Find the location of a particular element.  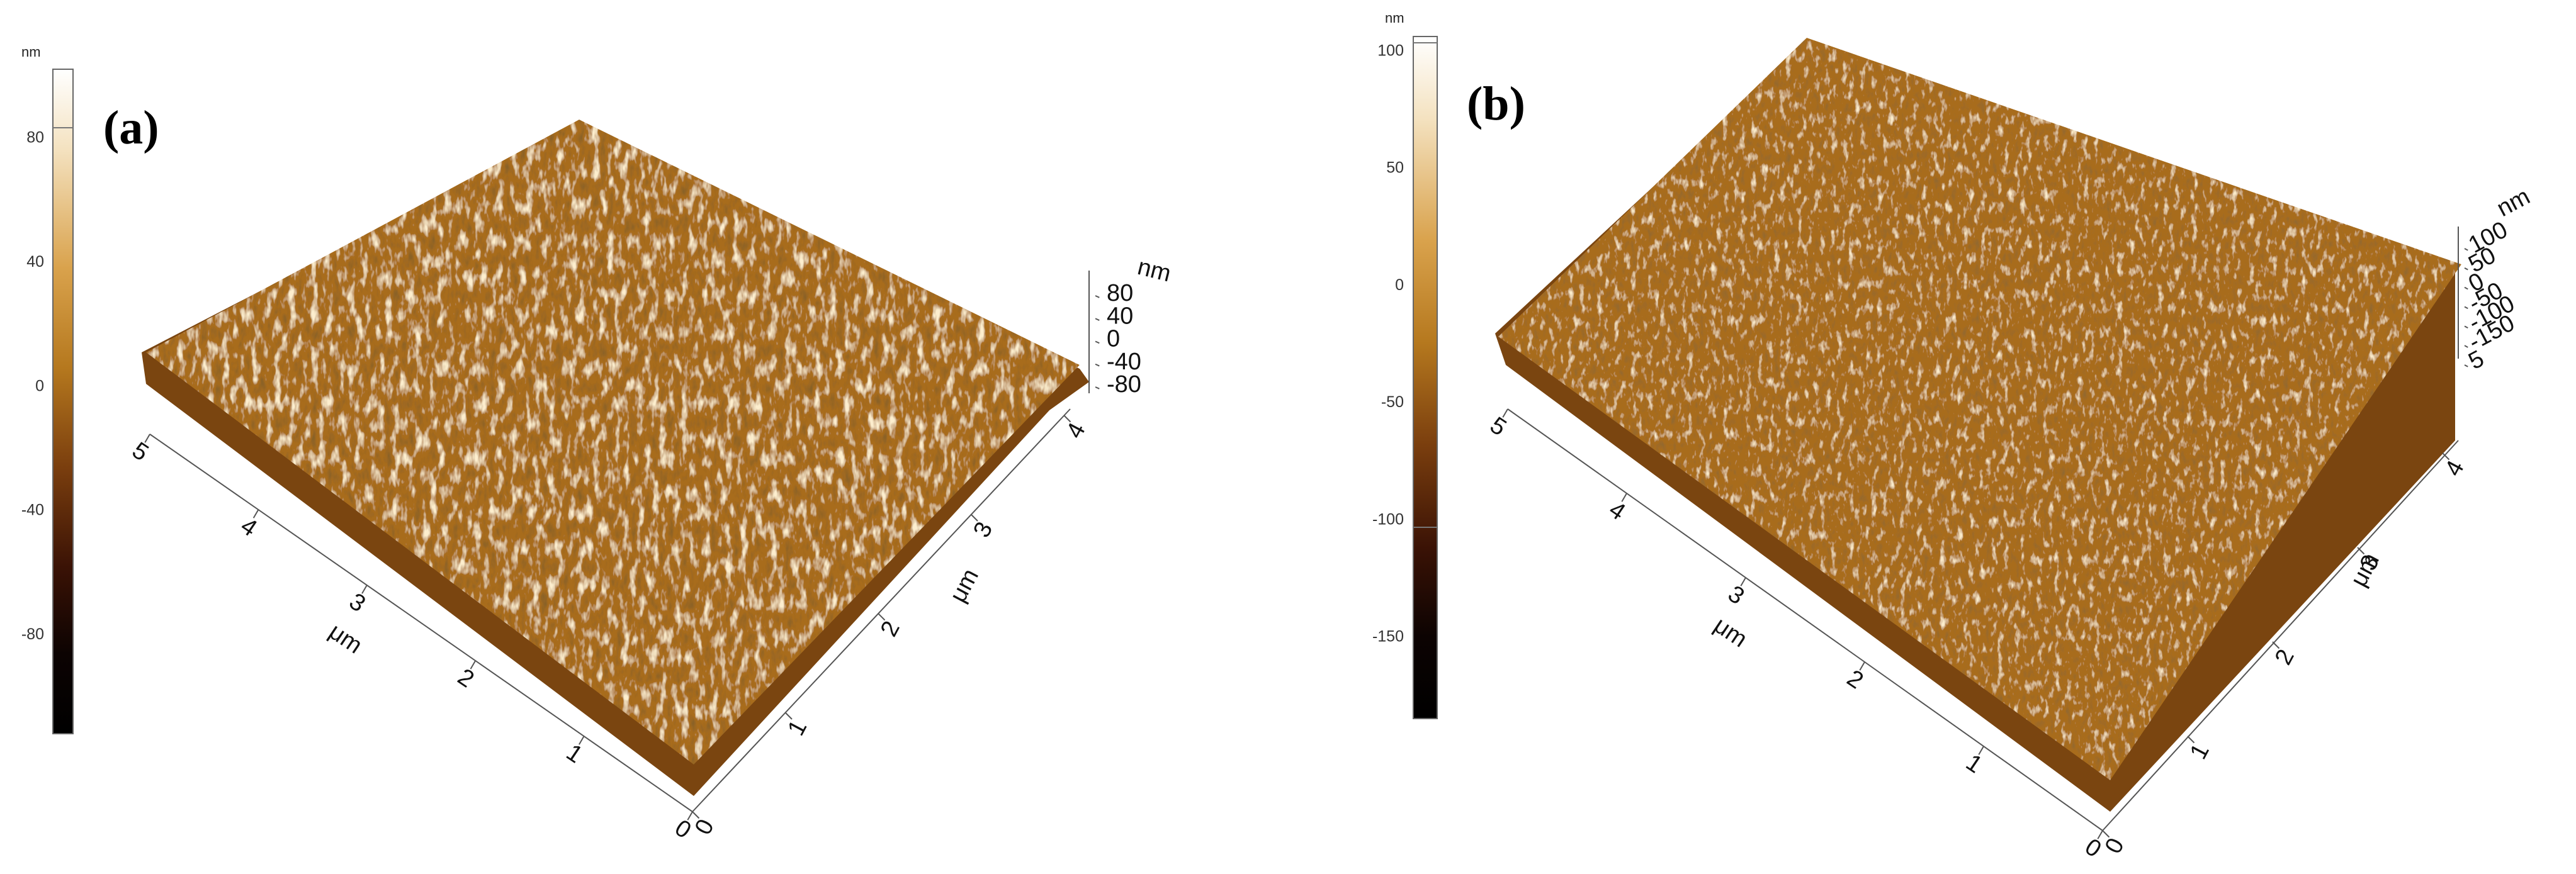

colorbar-b-tick-label: 100 is located at coordinates (1390, 50).